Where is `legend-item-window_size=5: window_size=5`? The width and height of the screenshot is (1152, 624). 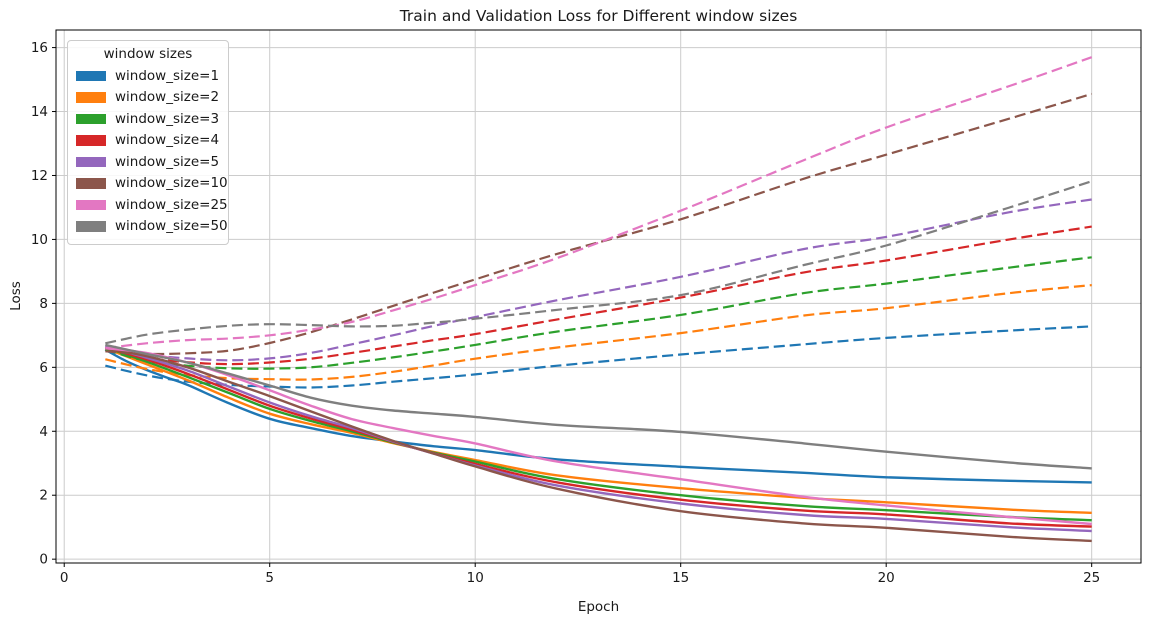
legend-item-window_size=5: window_size=5 is located at coordinates (148, 162).